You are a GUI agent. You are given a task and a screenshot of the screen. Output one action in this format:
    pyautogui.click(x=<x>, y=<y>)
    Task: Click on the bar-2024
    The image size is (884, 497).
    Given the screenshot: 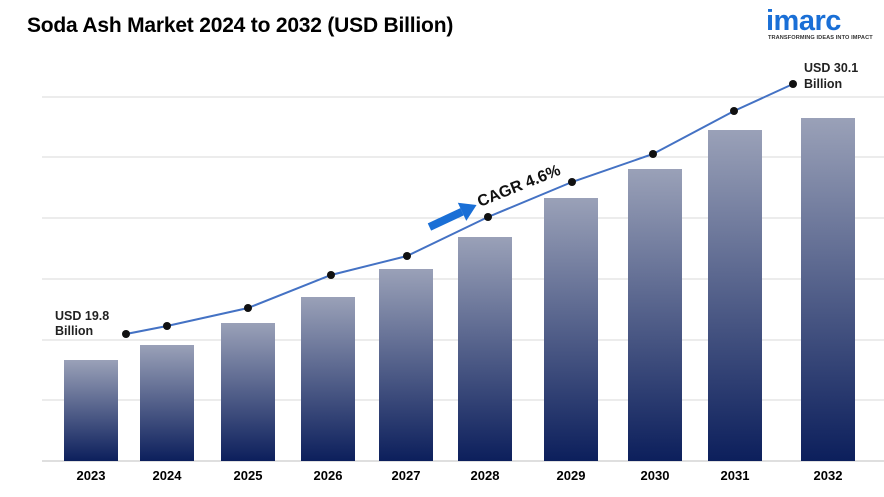 What is the action you would take?
    pyautogui.click(x=167, y=403)
    